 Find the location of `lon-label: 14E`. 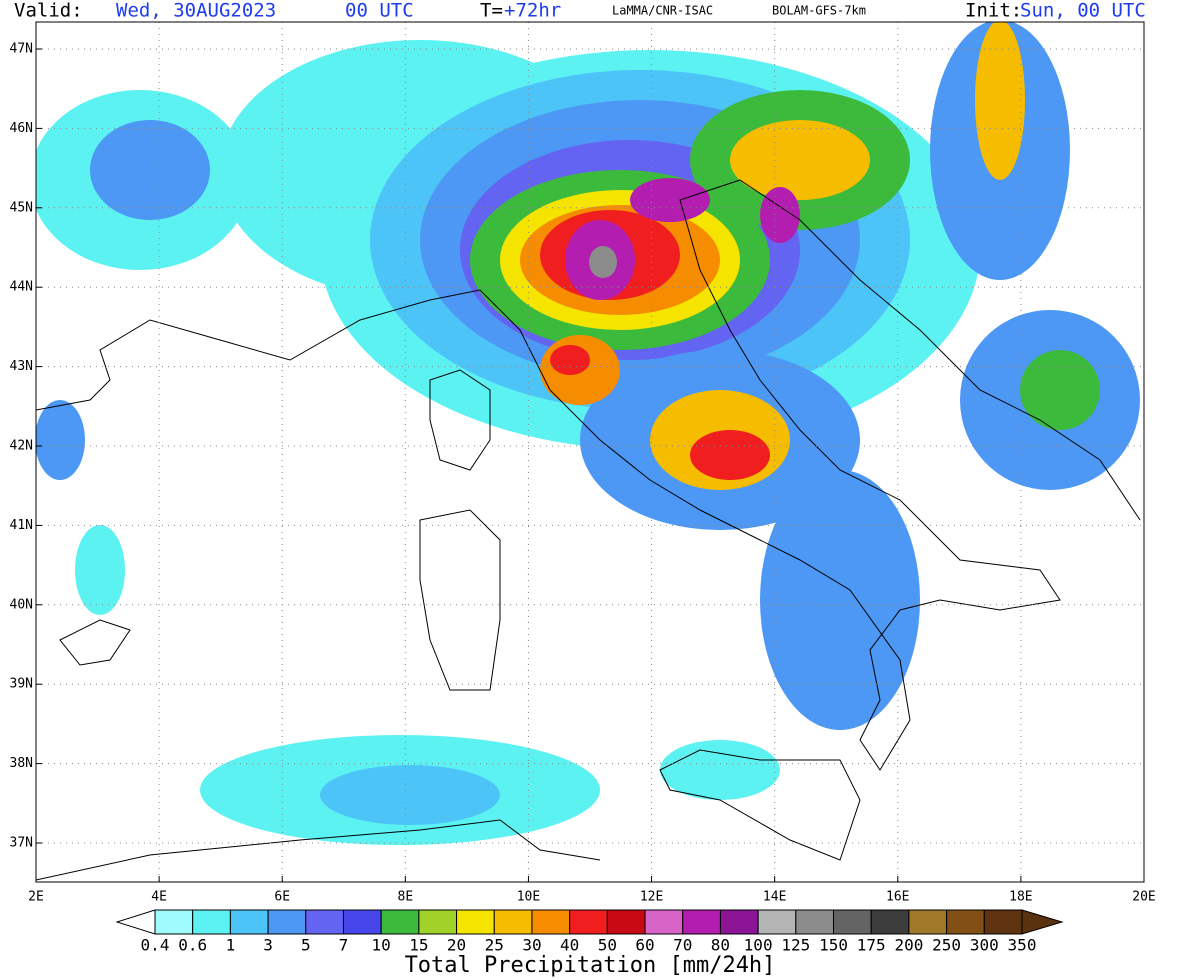

lon-label: 14E is located at coordinates (774, 897).